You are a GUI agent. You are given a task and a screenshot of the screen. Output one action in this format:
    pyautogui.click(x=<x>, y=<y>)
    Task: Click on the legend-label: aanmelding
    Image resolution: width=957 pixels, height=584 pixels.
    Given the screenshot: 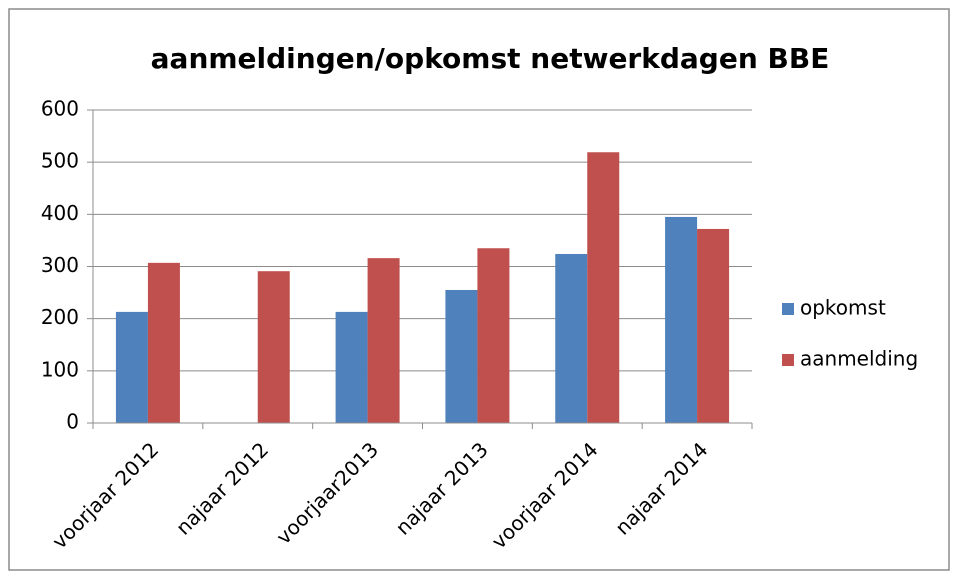 What is the action you would take?
    pyautogui.click(x=859, y=359)
    